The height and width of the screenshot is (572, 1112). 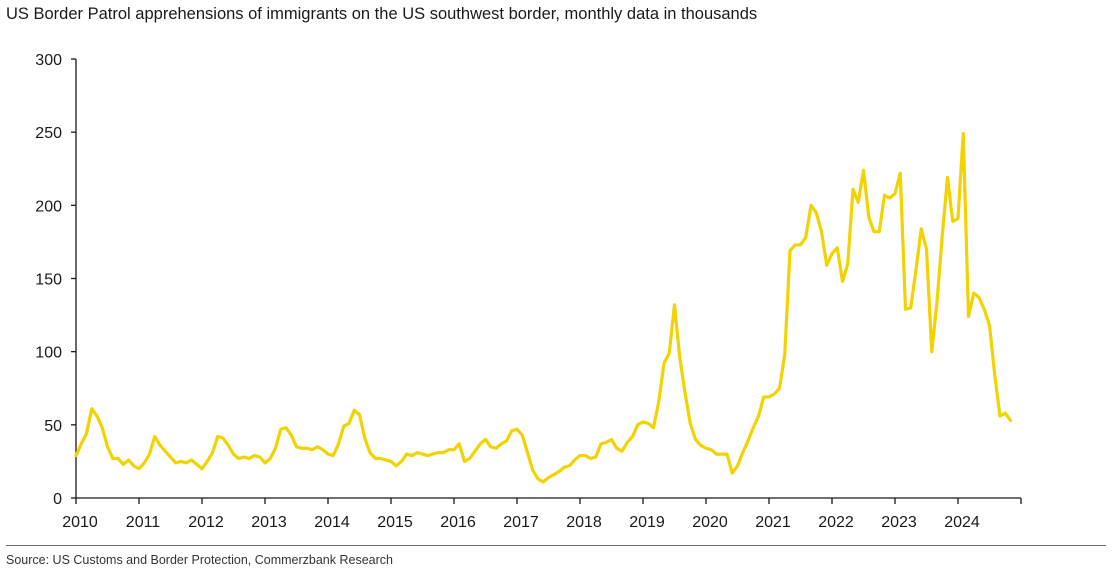 I want to click on y-tick-label: 200, so click(x=48, y=206).